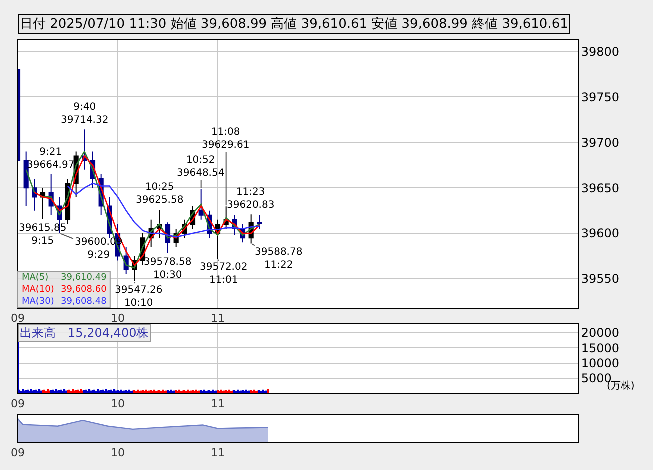 This screenshot has width=653, height=470. Describe the element at coordinates (600, 143) in the screenshot. I see `y-tick-label: 39700` at that location.